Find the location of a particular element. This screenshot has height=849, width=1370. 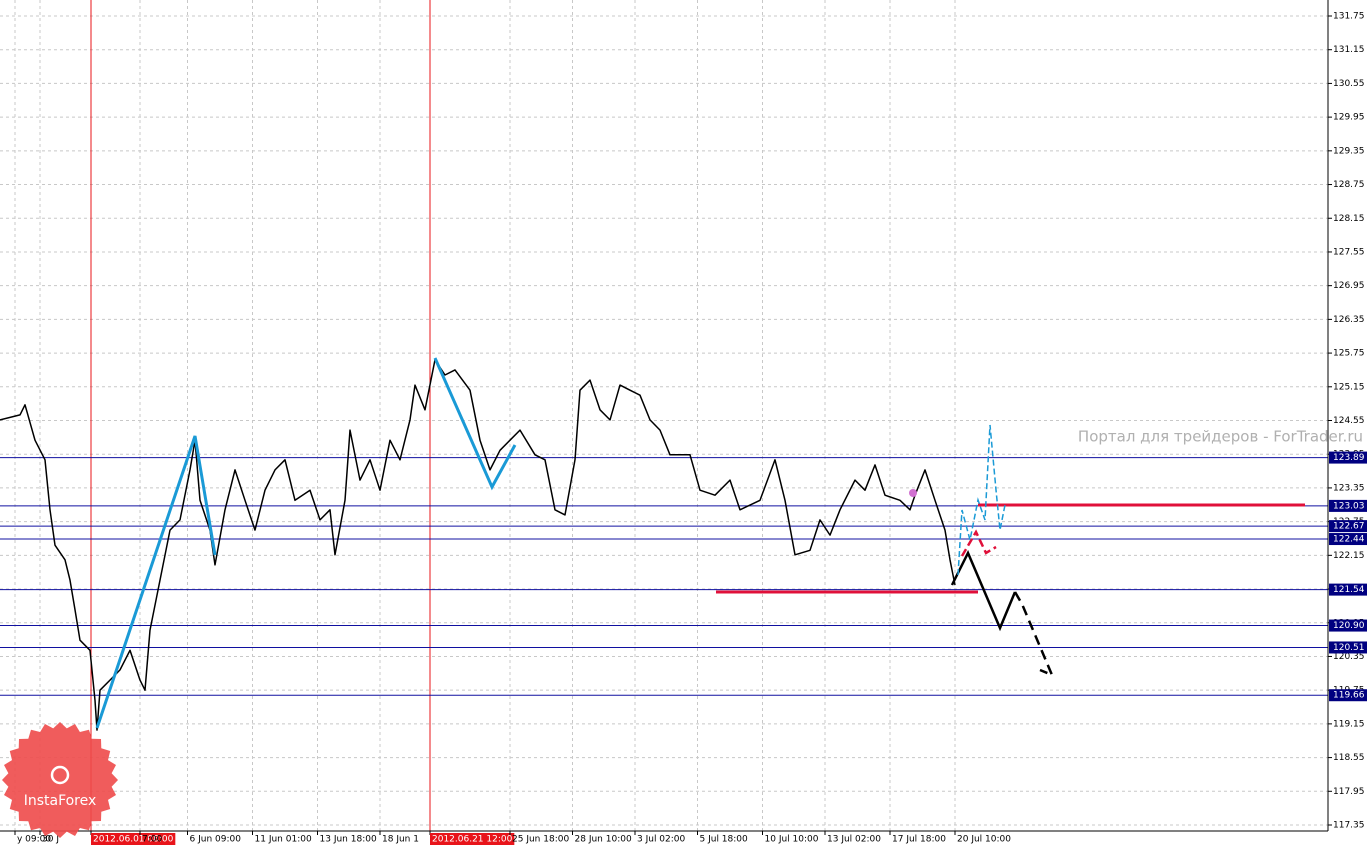

x-tick-label: 25 Jun 18:00 is located at coordinates (540, 840).